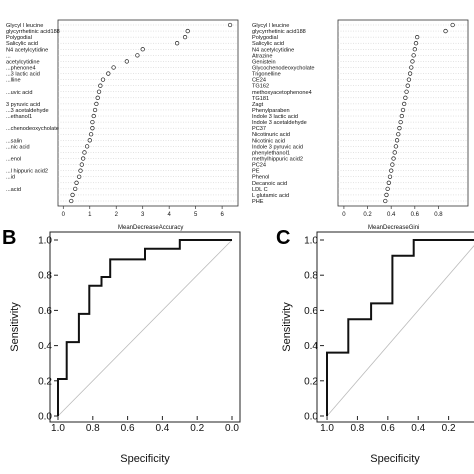 The image size is (474, 474). I want to click on variable-label: ...l hippuric acid2, so click(27, 172).